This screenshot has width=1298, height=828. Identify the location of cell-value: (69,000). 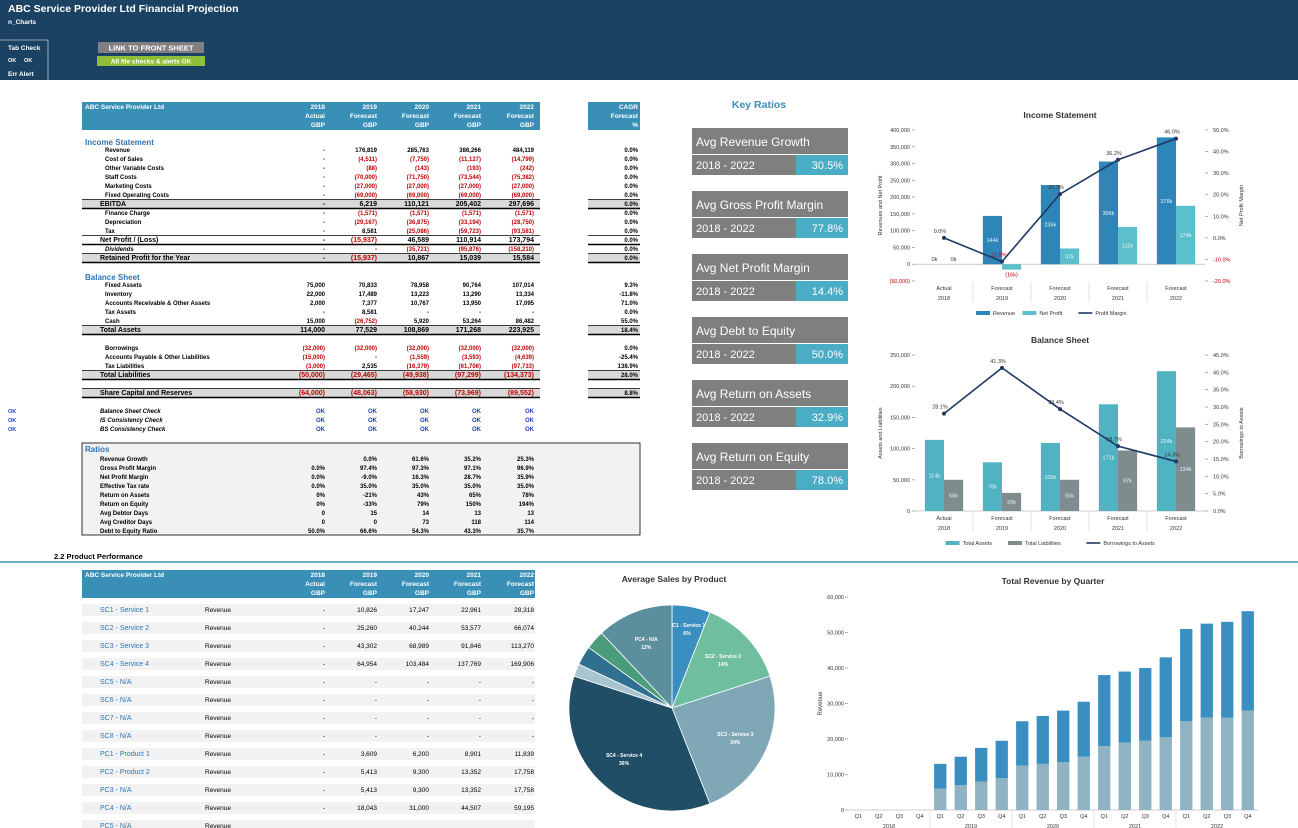
(523, 196).